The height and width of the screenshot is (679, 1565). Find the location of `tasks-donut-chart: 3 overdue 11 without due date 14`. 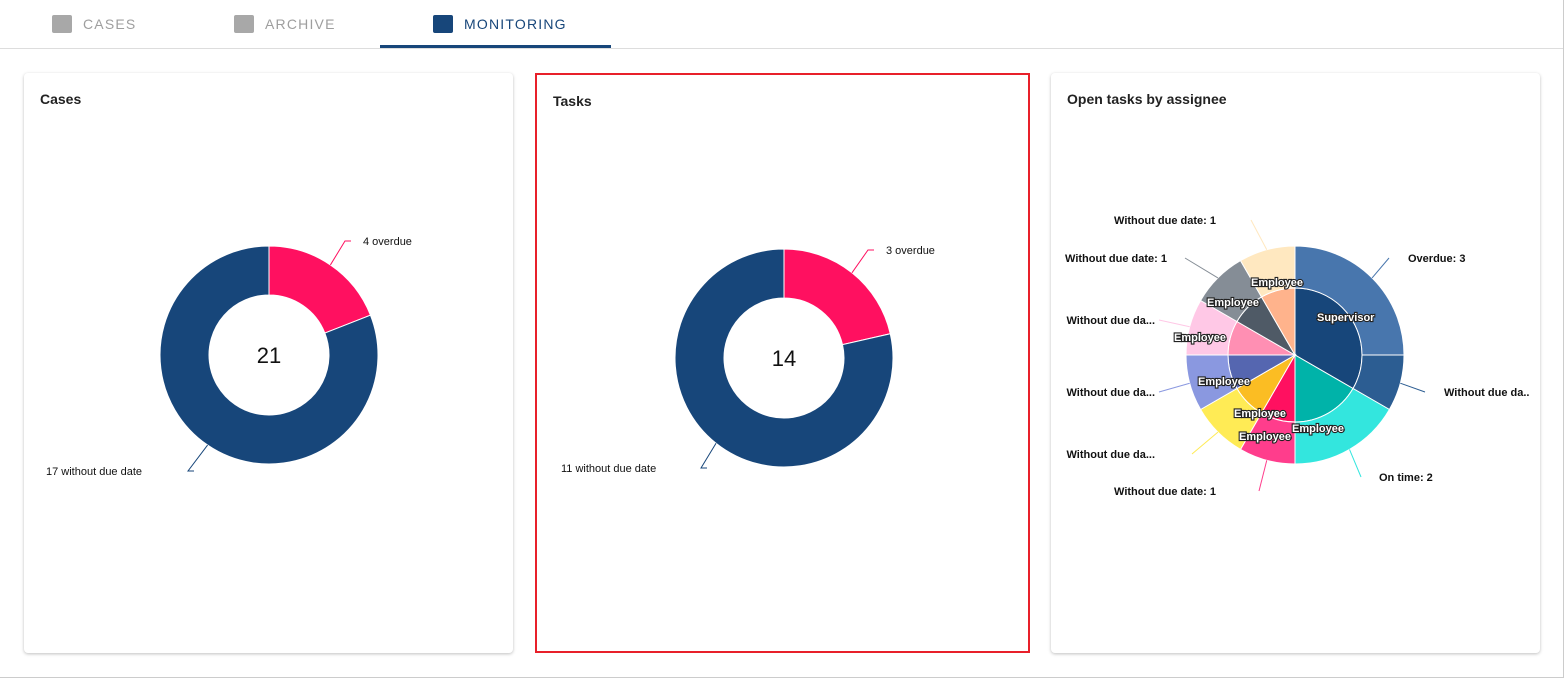

tasks-donut-chart: 3 overdue 11 without due date 14 is located at coordinates (748, 360).